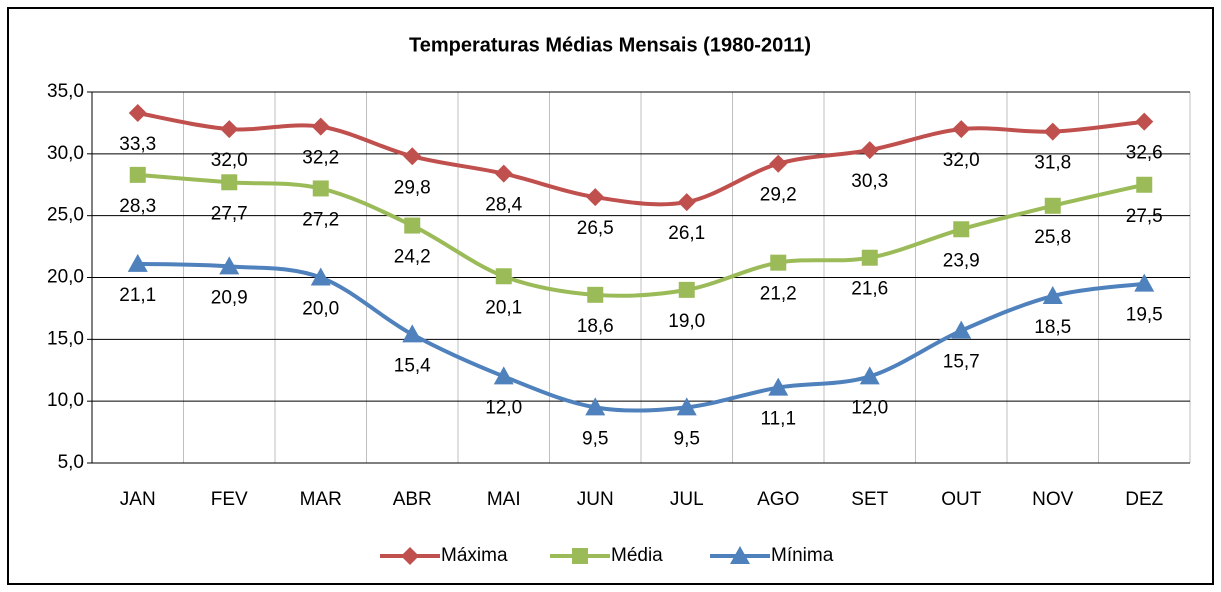 This screenshot has height=592, width=1221. What do you see at coordinates (65, 91) in the screenshot?
I see `y-tick-label: 35,0` at bounding box center [65, 91].